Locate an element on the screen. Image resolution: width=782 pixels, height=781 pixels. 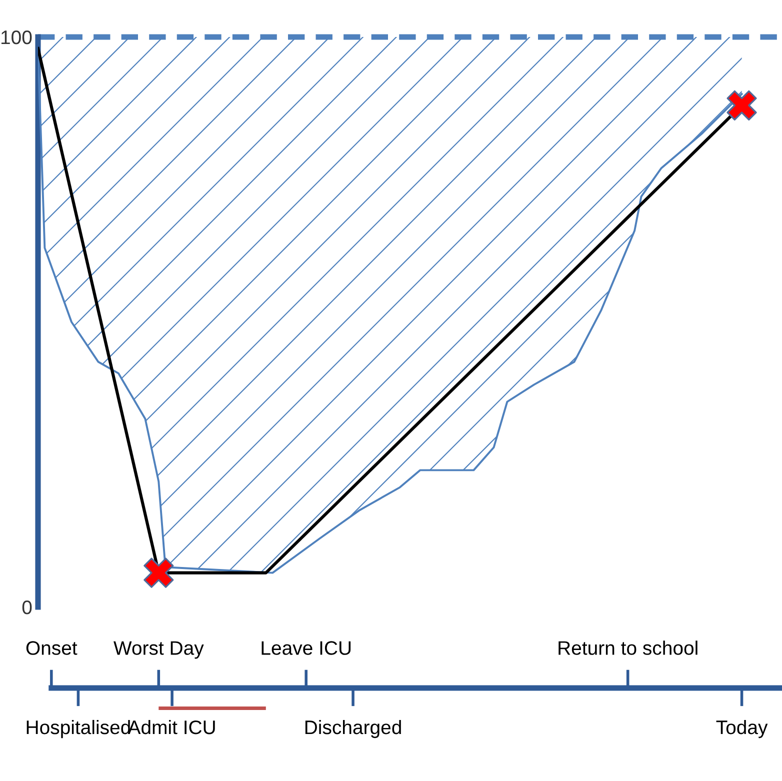
x-tick-label: Admit ICU is located at coordinates (171, 727).